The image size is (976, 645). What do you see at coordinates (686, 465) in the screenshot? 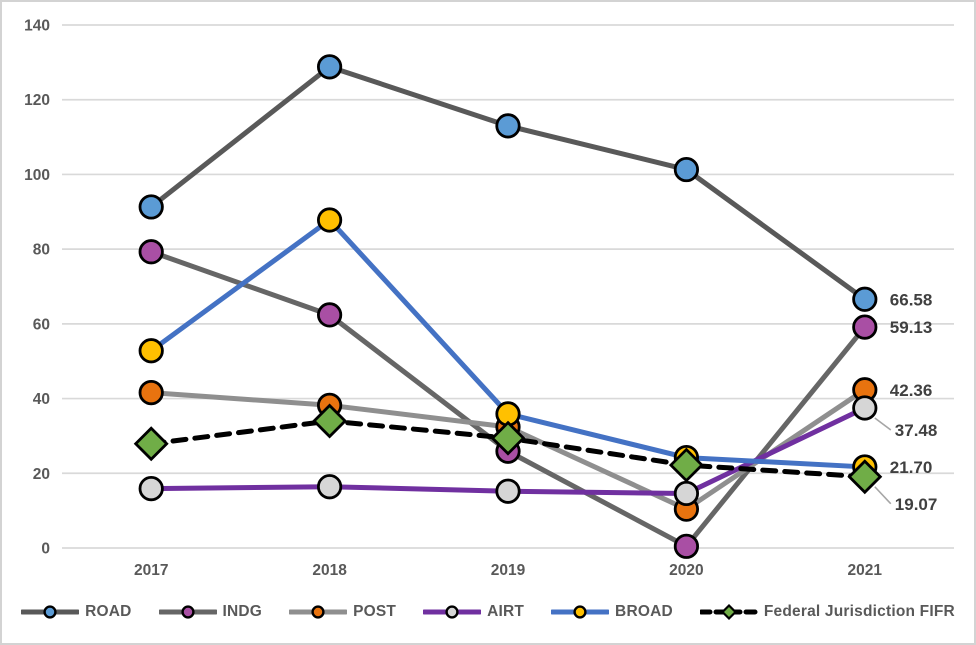
I see `data-point-fifr-2020` at bounding box center [686, 465].